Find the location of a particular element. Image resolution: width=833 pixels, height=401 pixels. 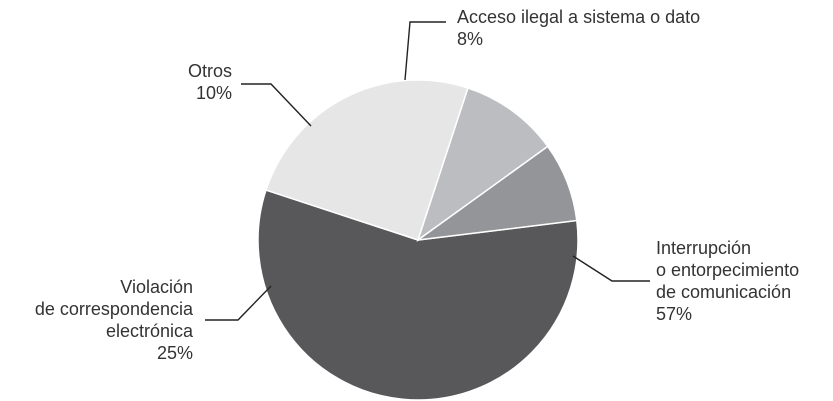

leader-line-violacion is located at coordinates (238, 303).